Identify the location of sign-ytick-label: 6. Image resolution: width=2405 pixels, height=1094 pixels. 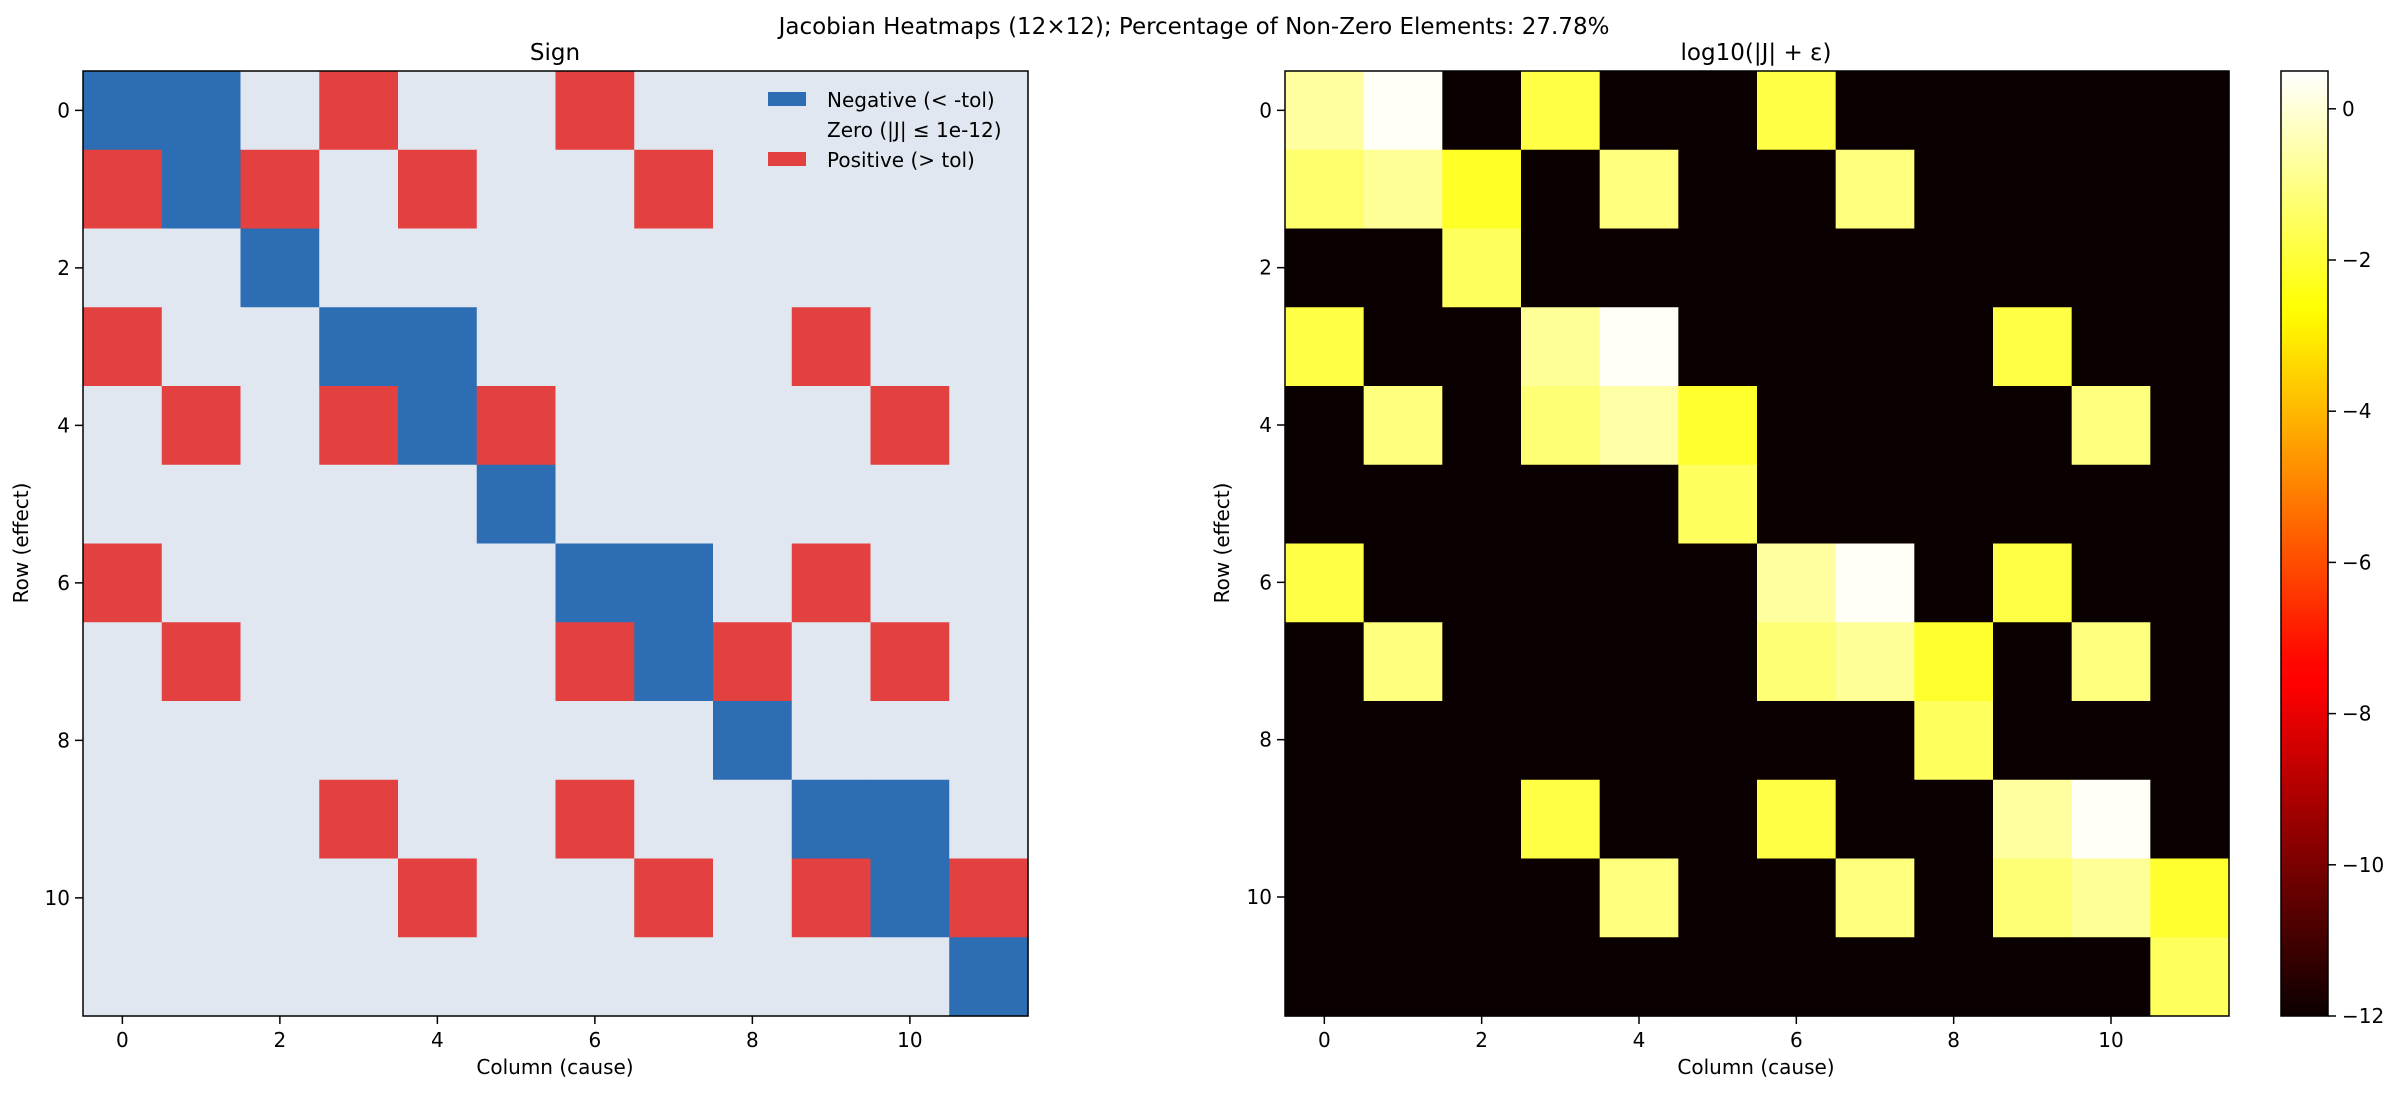
(63, 583).